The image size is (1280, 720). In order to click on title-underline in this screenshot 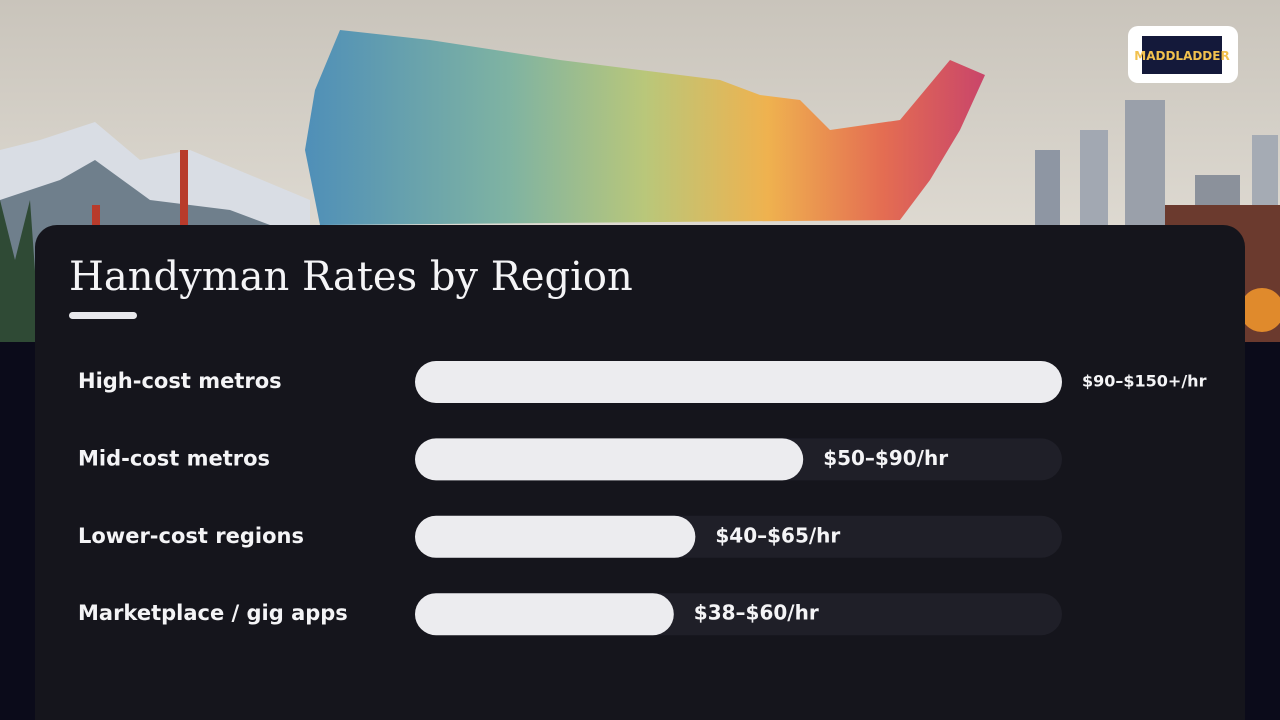, I will do `click(103, 315)`.